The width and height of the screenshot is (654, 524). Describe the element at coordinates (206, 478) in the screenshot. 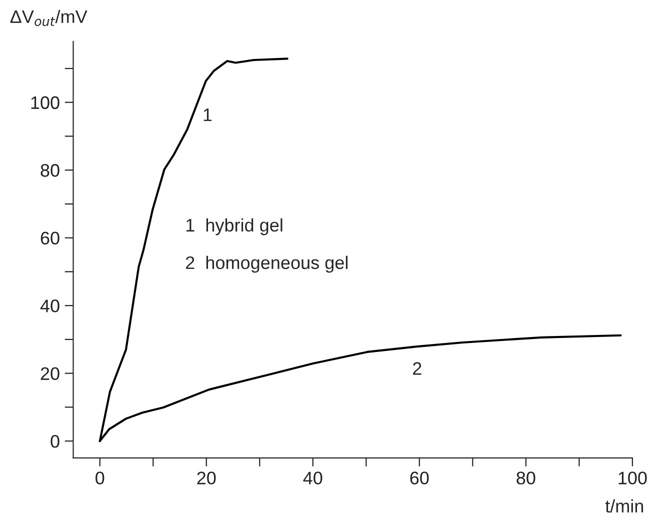

I see `x-tick-label: 20` at that location.